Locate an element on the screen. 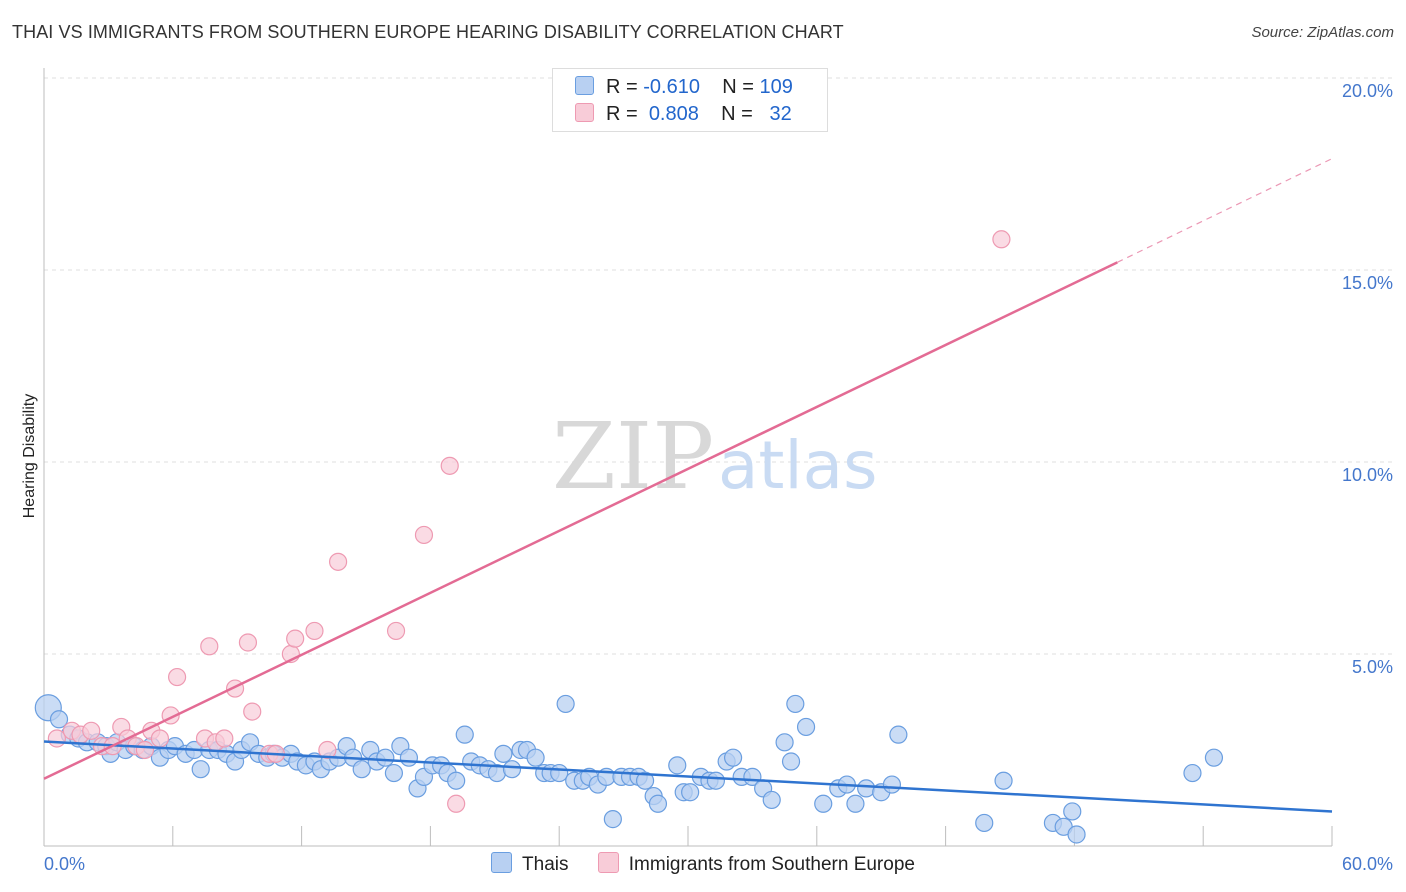 Image resolution: width=1406 pixels, height=892 pixels. x-ticks is located at coordinates (752, 836).